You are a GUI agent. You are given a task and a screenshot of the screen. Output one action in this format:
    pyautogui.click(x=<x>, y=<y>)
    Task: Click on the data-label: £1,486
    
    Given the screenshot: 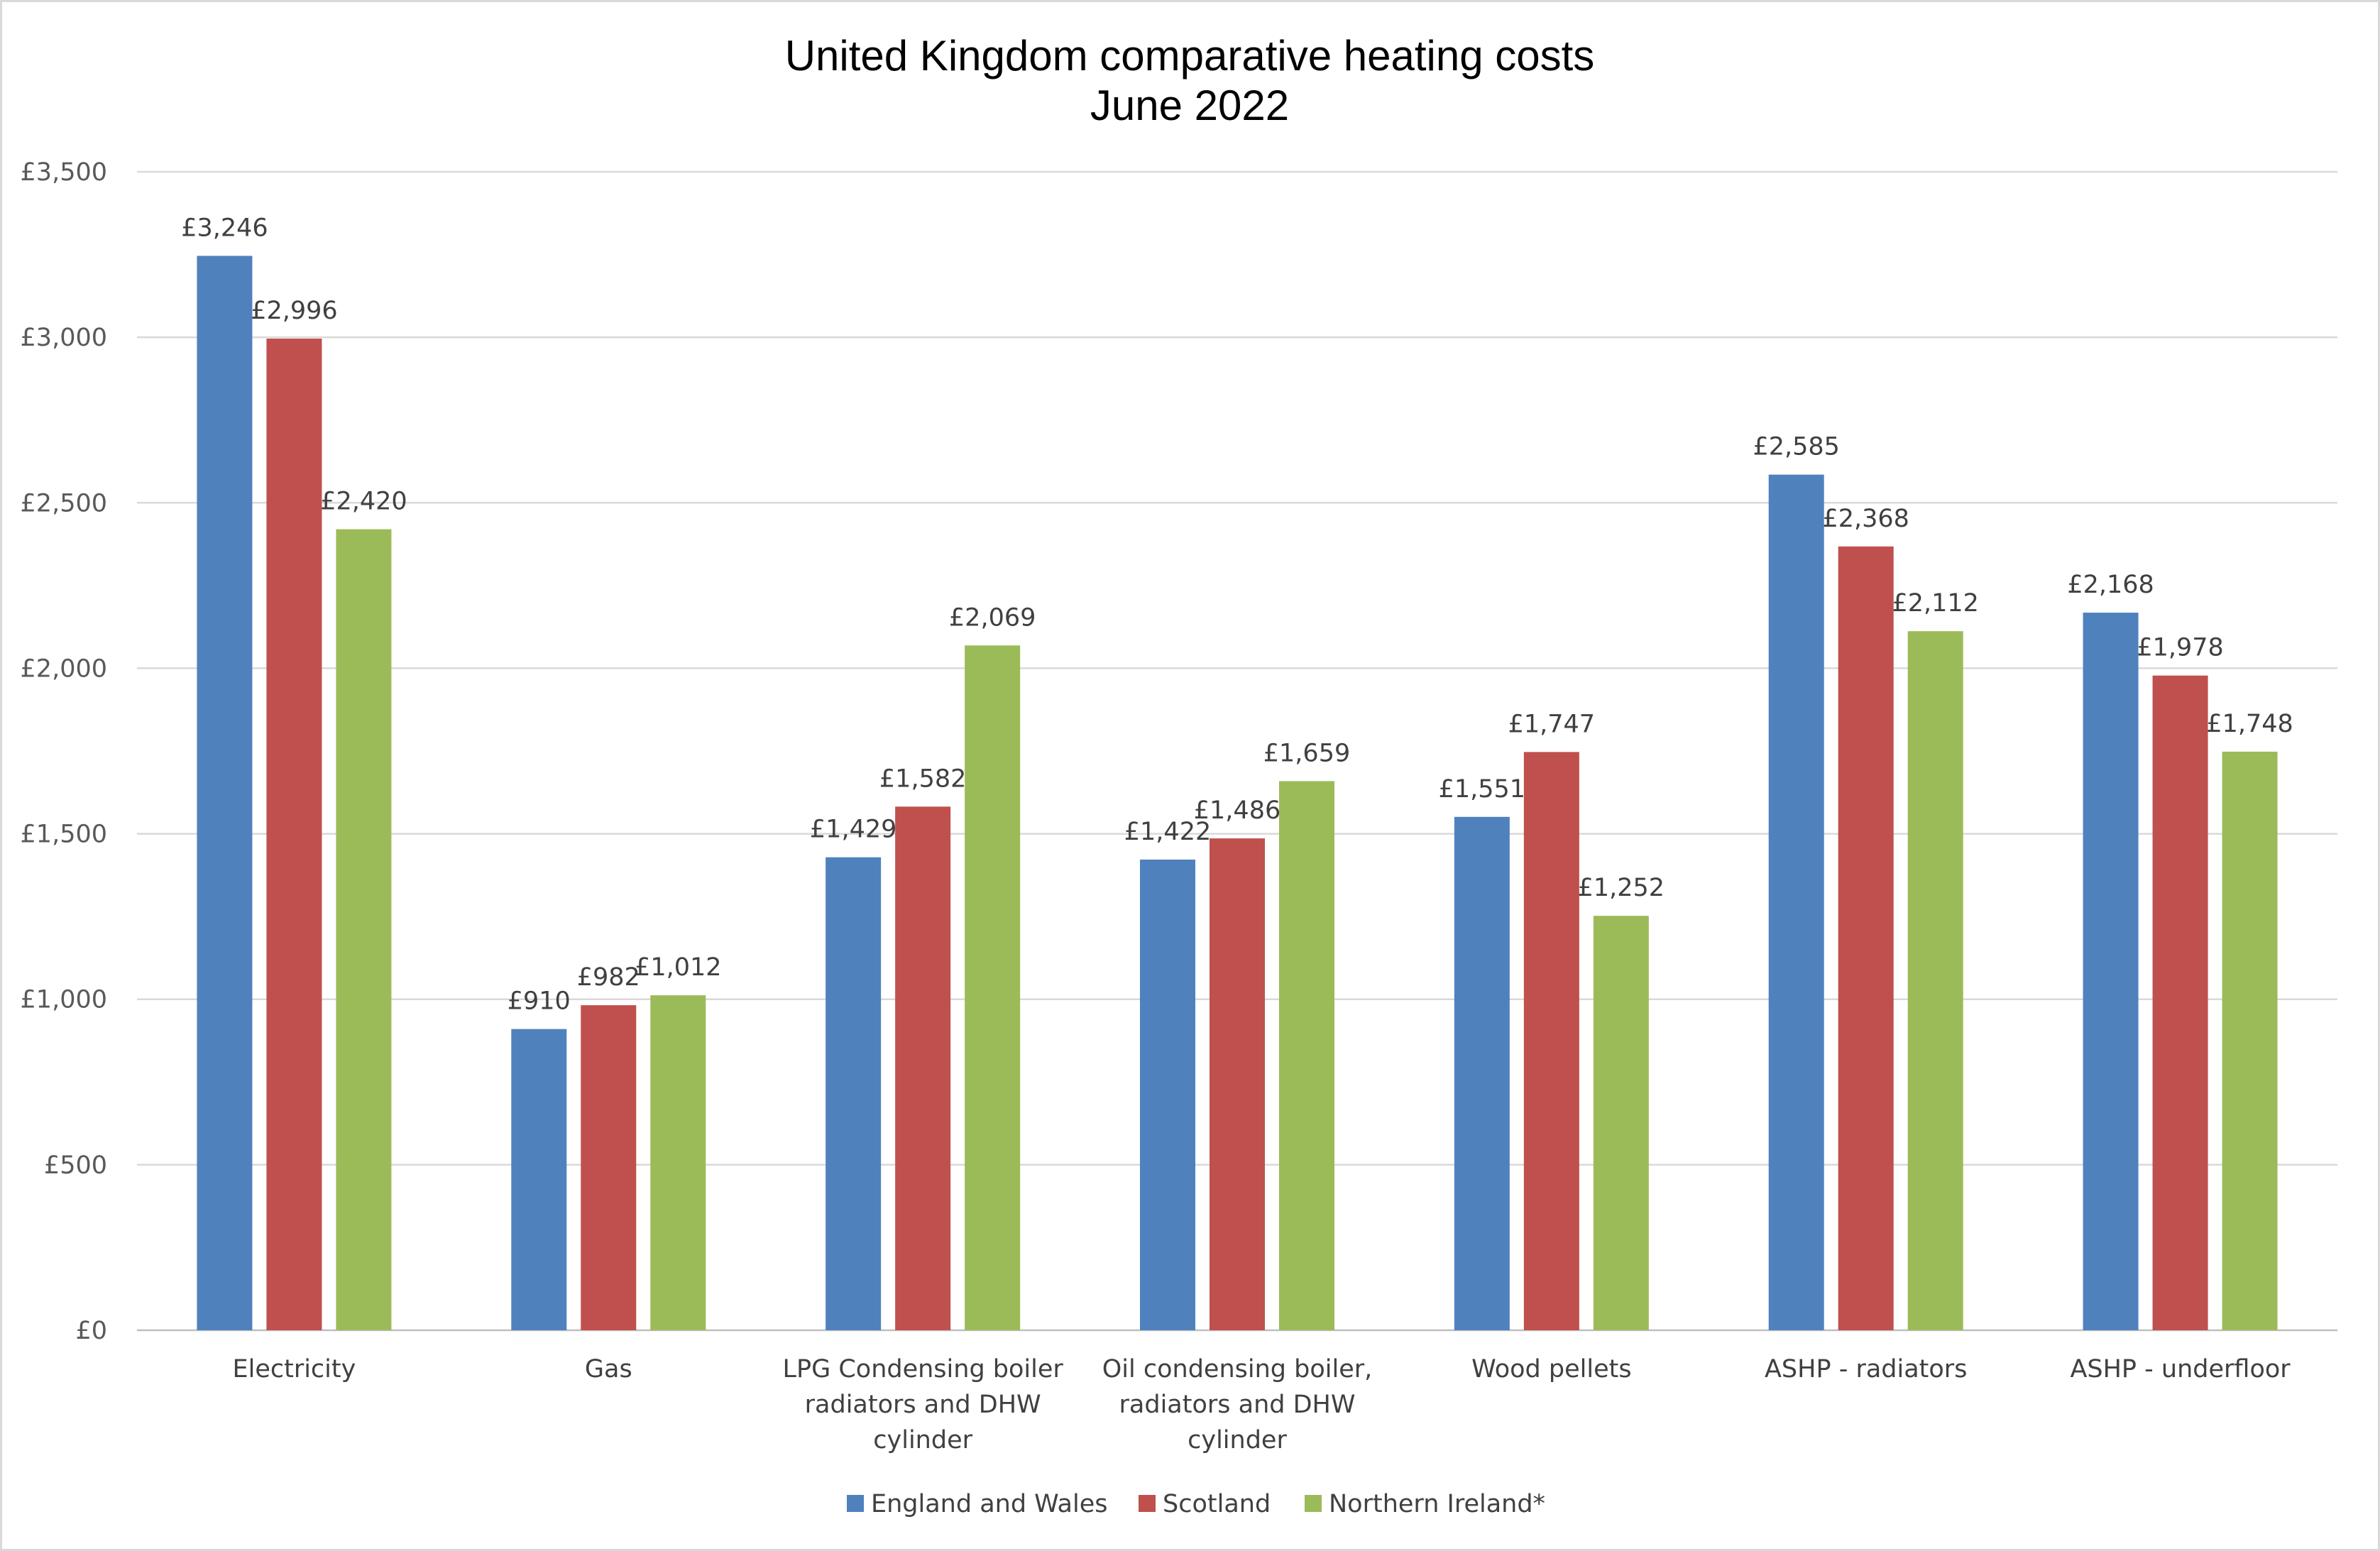 What is the action you would take?
    pyautogui.click(x=1237, y=810)
    